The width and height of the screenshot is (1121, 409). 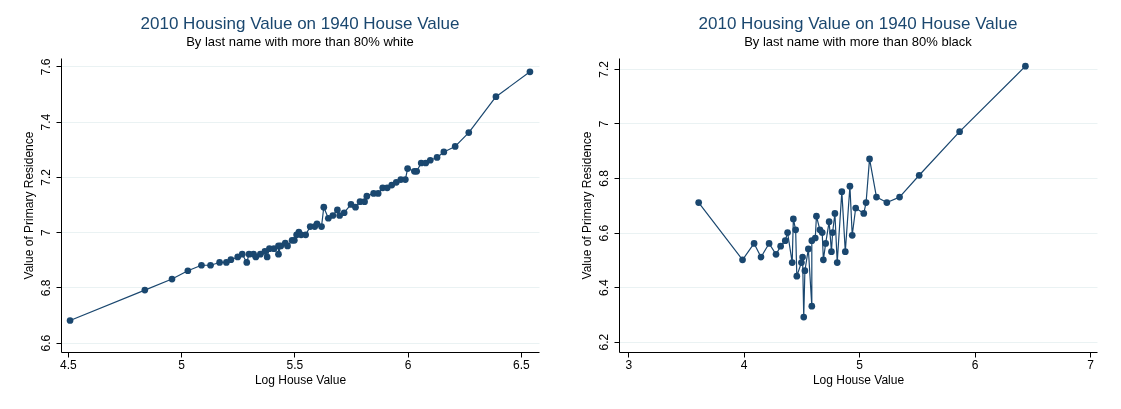 What do you see at coordinates (858, 41) in the screenshot?
I see `chart-subtitle: By last name with more than 80% black` at bounding box center [858, 41].